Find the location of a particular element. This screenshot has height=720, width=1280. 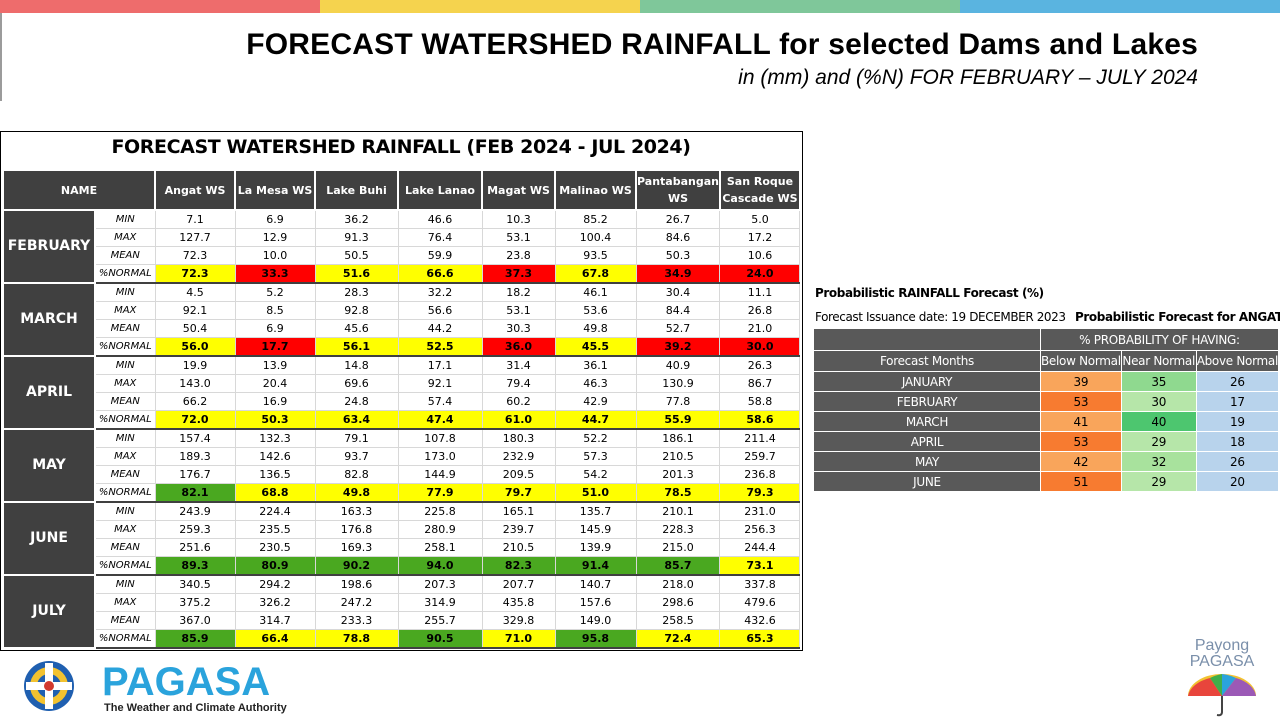

percent-normal-cell: 51.6 is located at coordinates (357, 274).